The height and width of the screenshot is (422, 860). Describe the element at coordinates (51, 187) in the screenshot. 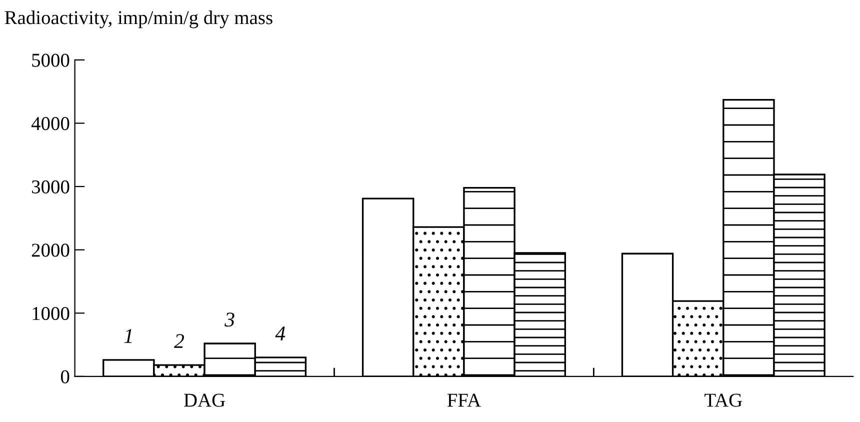

I see `y-tick-label: 3000` at that location.